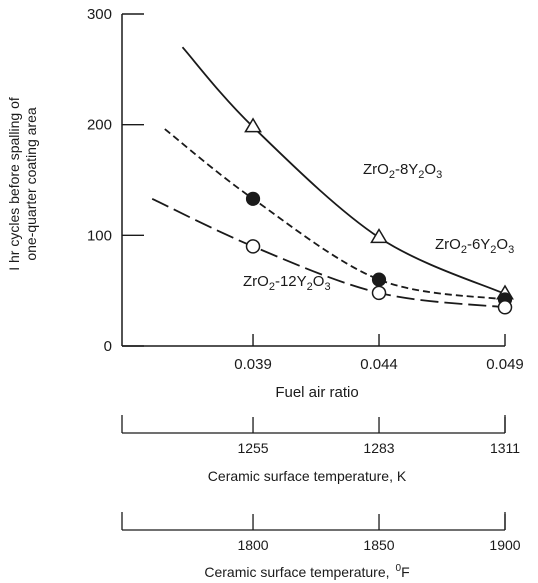  I want to click on y-axis-title-line1: I hr cycles before spalling of, so click(14, 184).